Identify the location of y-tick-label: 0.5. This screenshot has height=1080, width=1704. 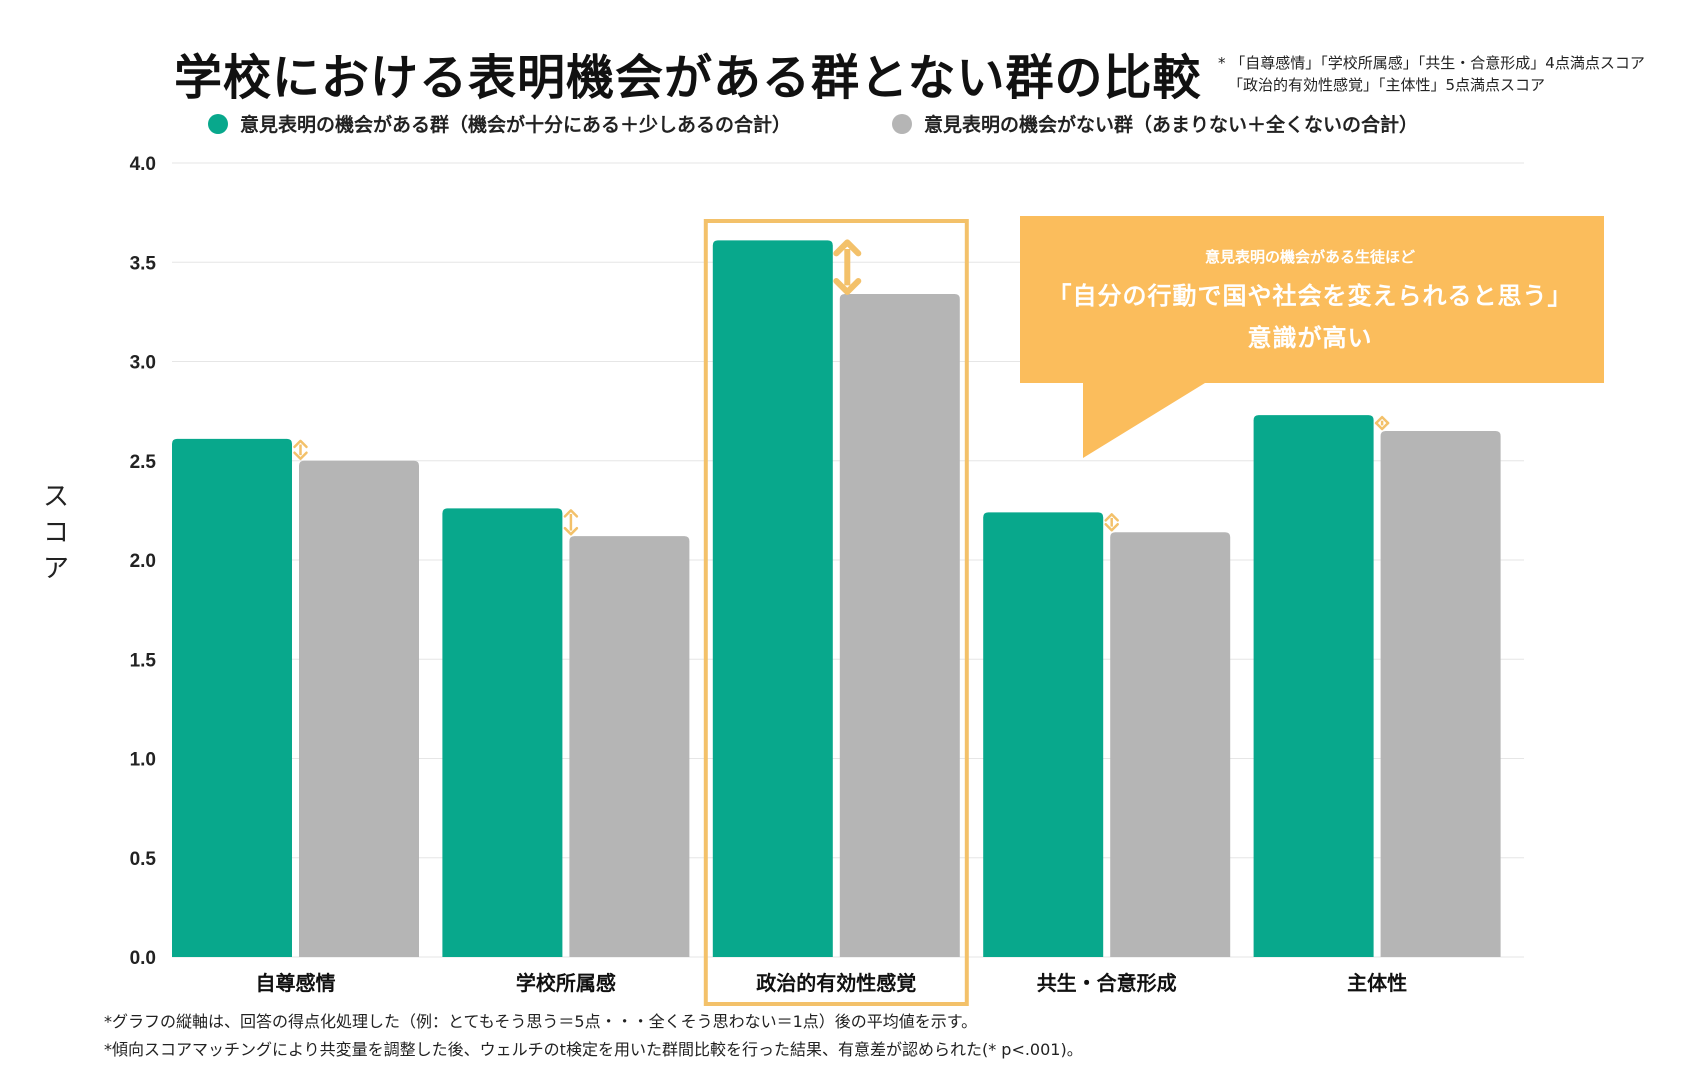
(143, 859).